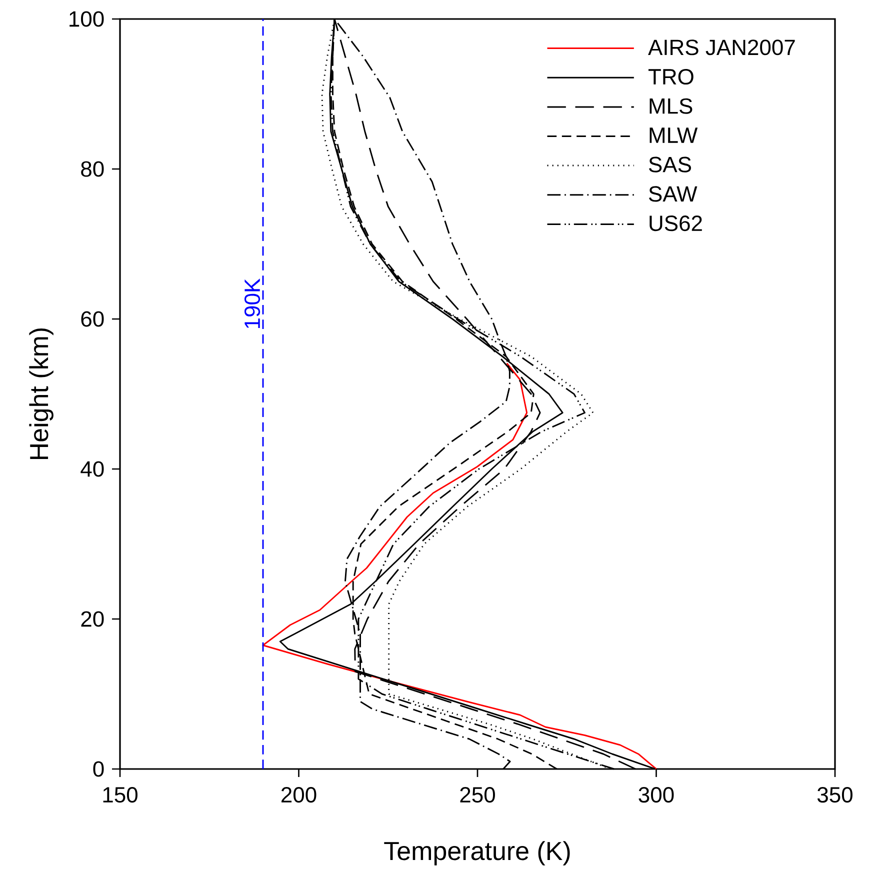 The height and width of the screenshot is (895, 877). What do you see at coordinates (671, 106) in the screenshot?
I see `legend-label: MLS` at bounding box center [671, 106].